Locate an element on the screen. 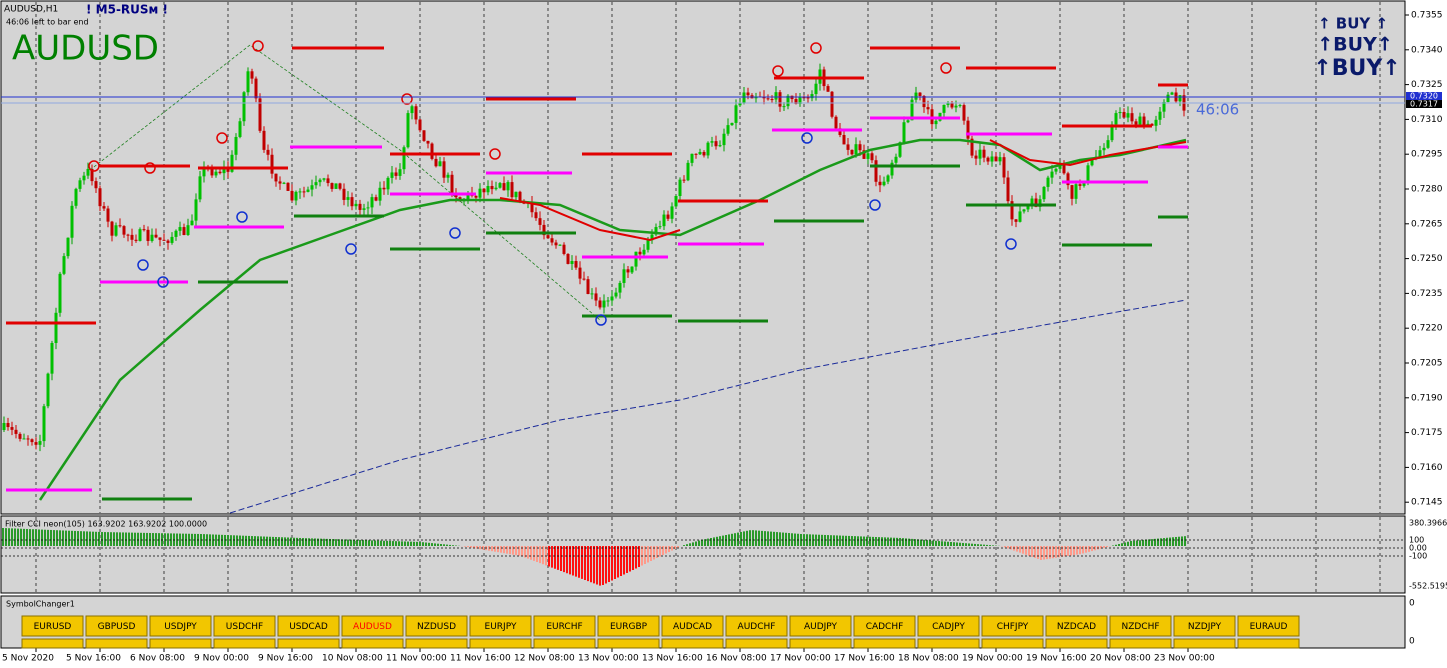  time-tick-label: 6 Nov 08:00 is located at coordinates (157, 659).